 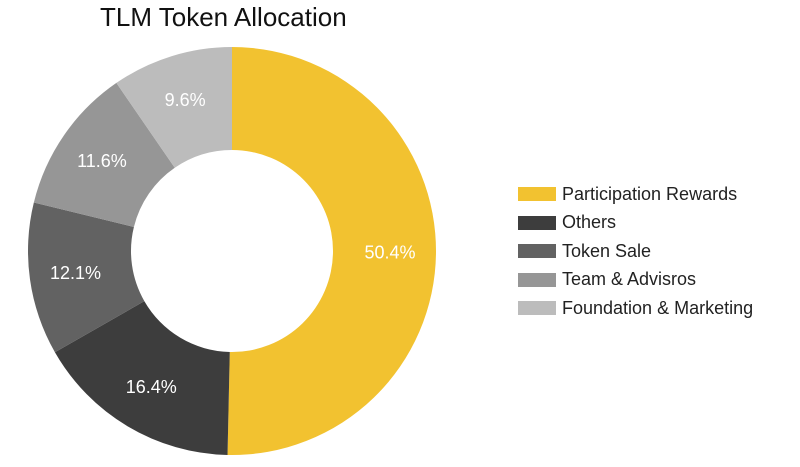 I want to click on legend-item-participation-rewards: Participation Rewards, so click(x=635, y=194).